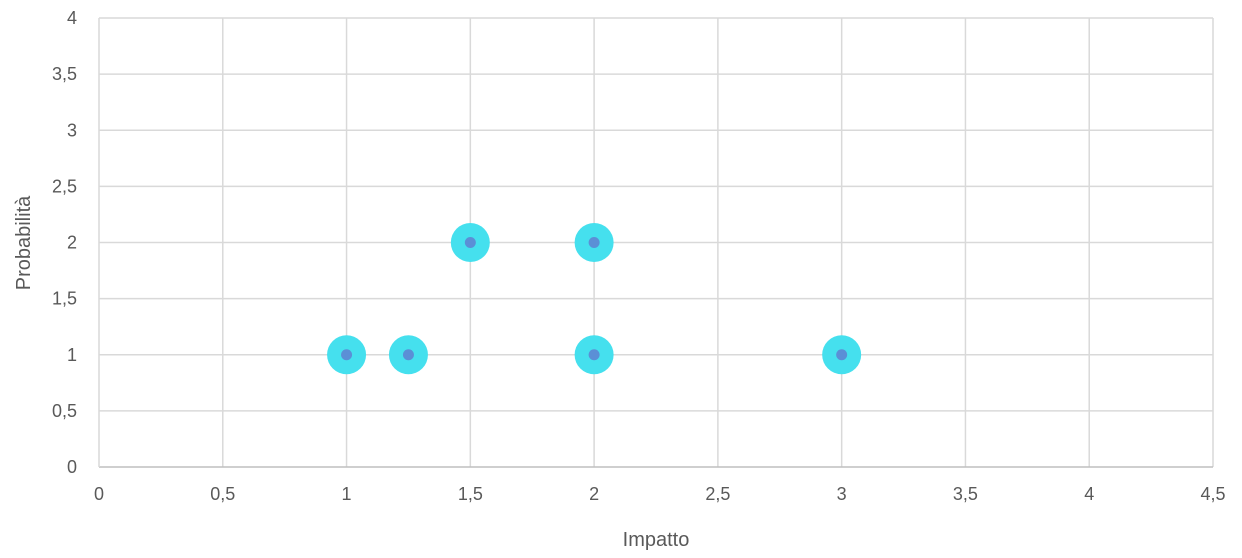 Image resolution: width=1242 pixels, height=558 pixels. What do you see at coordinates (965, 494) in the screenshot?
I see `x-tick-label: 3,5` at bounding box center [965, 494].